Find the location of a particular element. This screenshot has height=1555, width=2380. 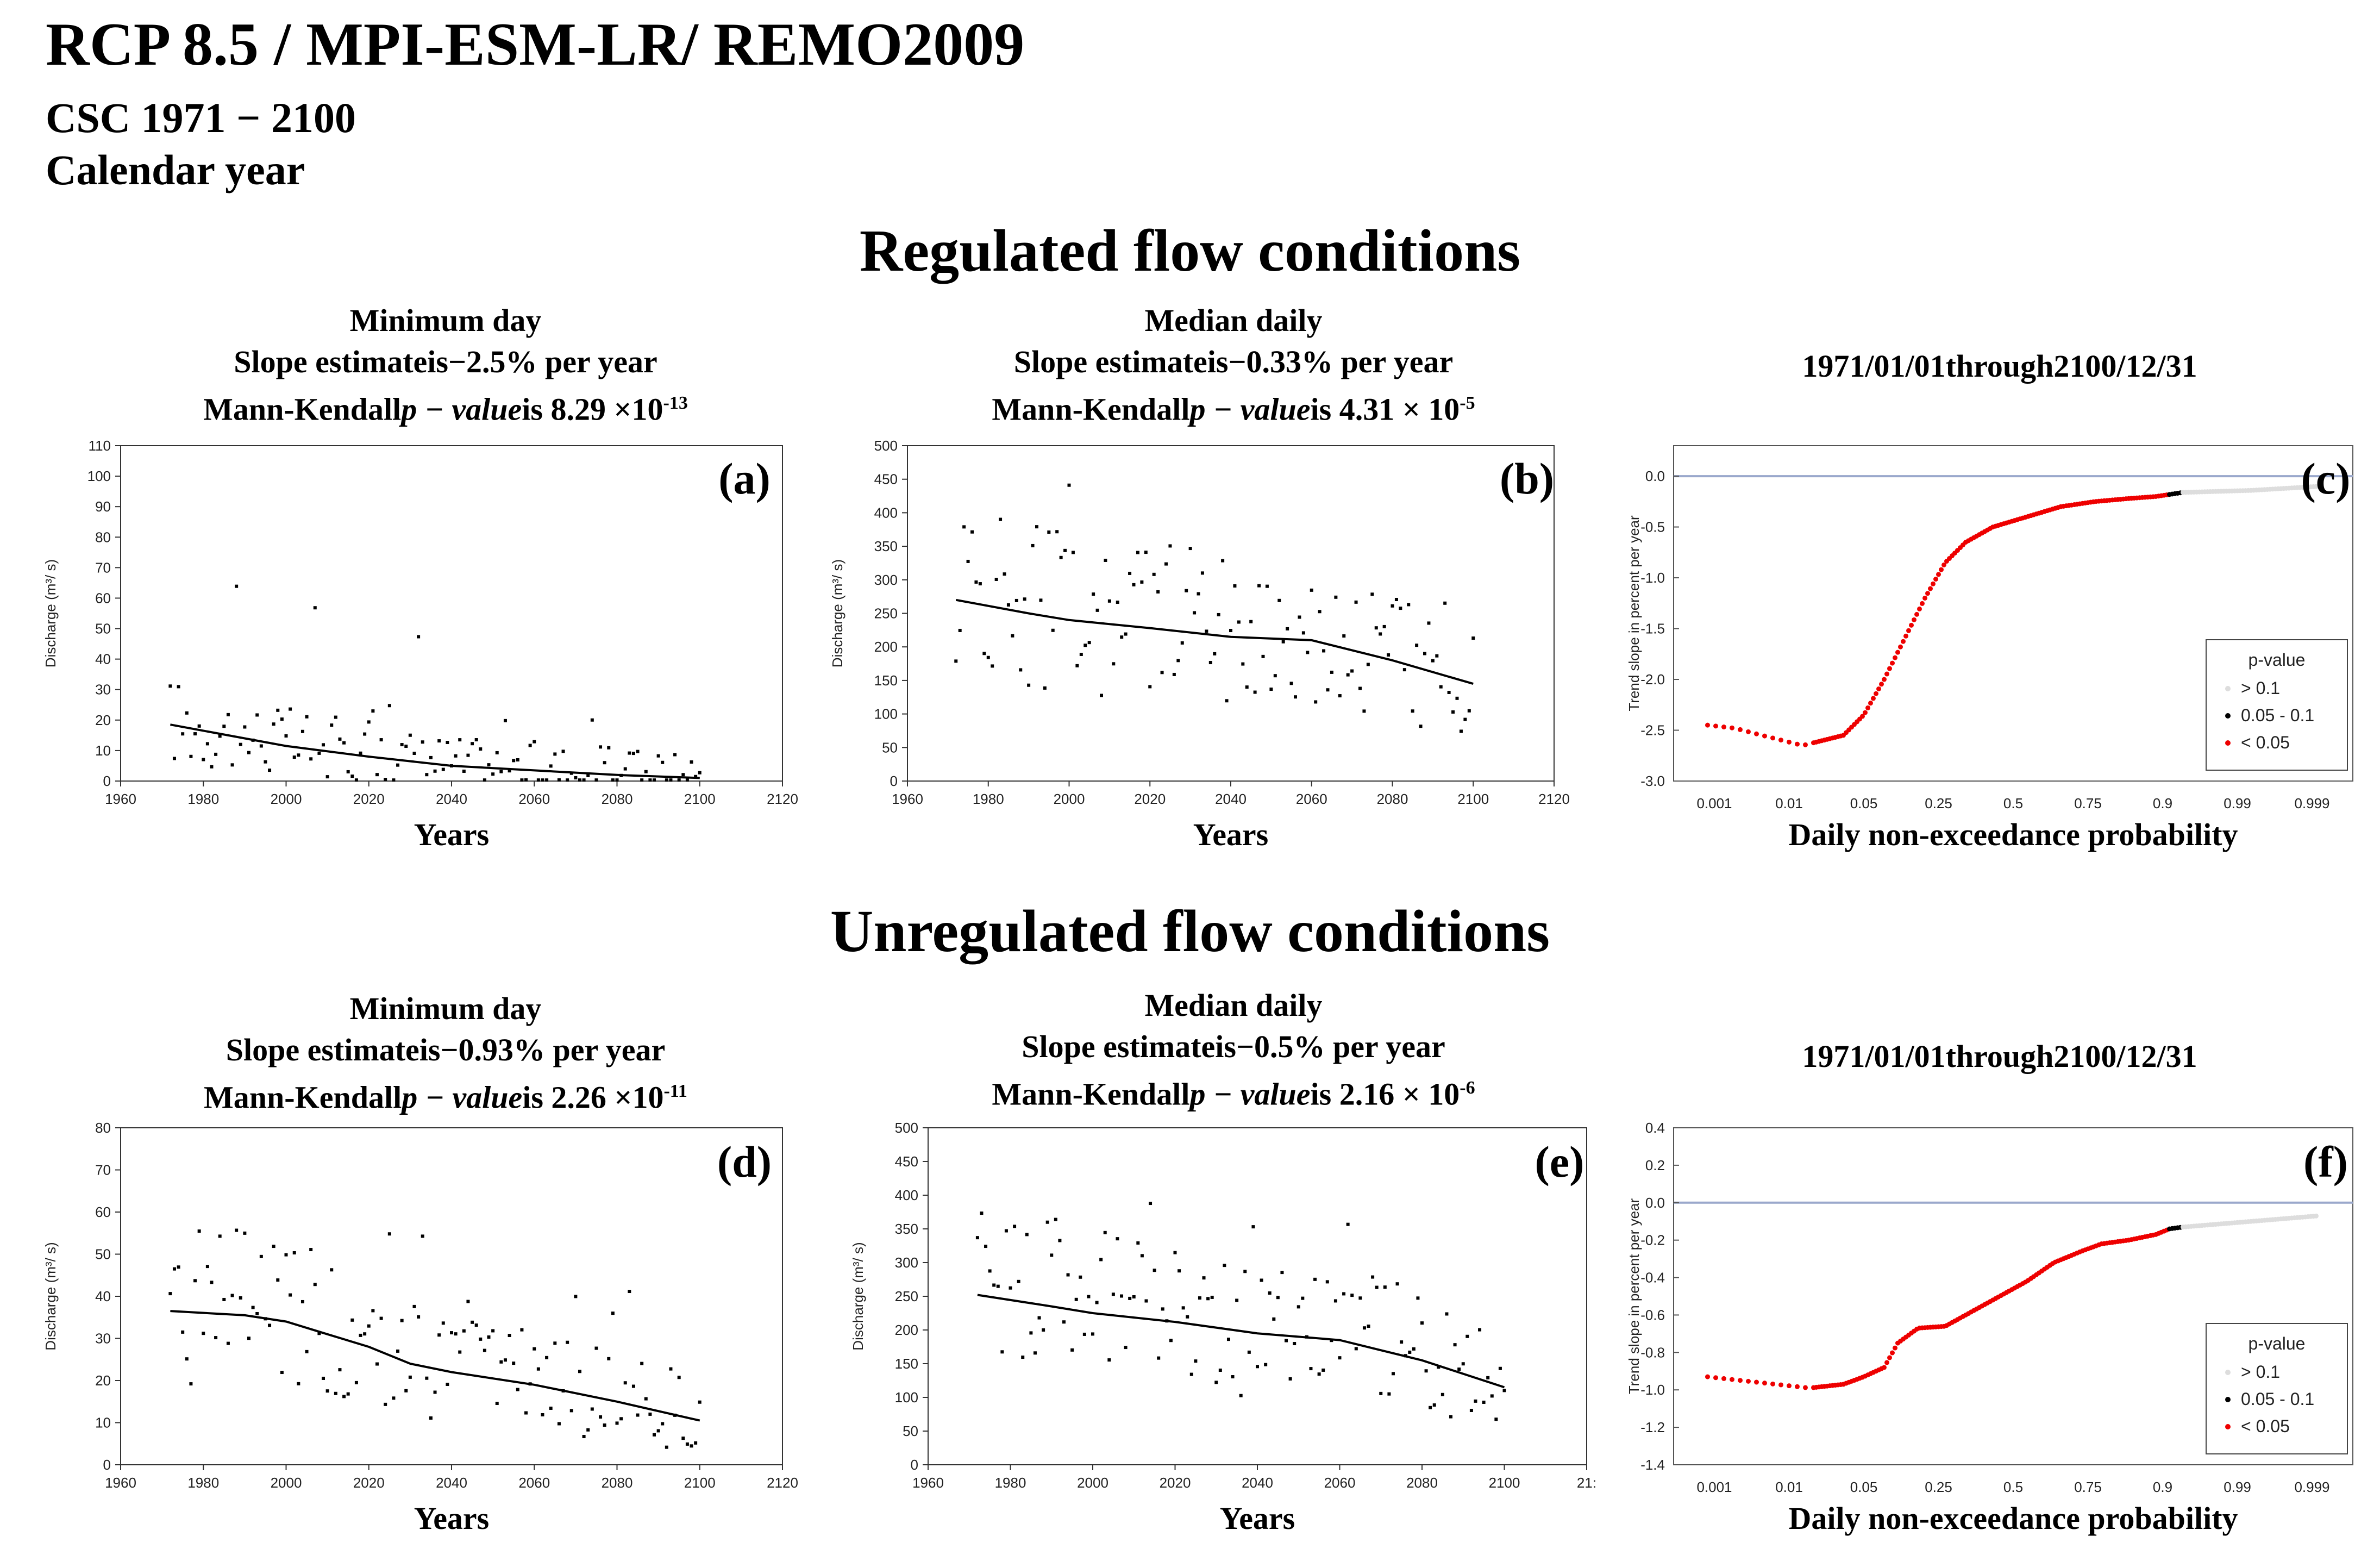

legend-title-c: p-value is located at coordinates (2277, 660).